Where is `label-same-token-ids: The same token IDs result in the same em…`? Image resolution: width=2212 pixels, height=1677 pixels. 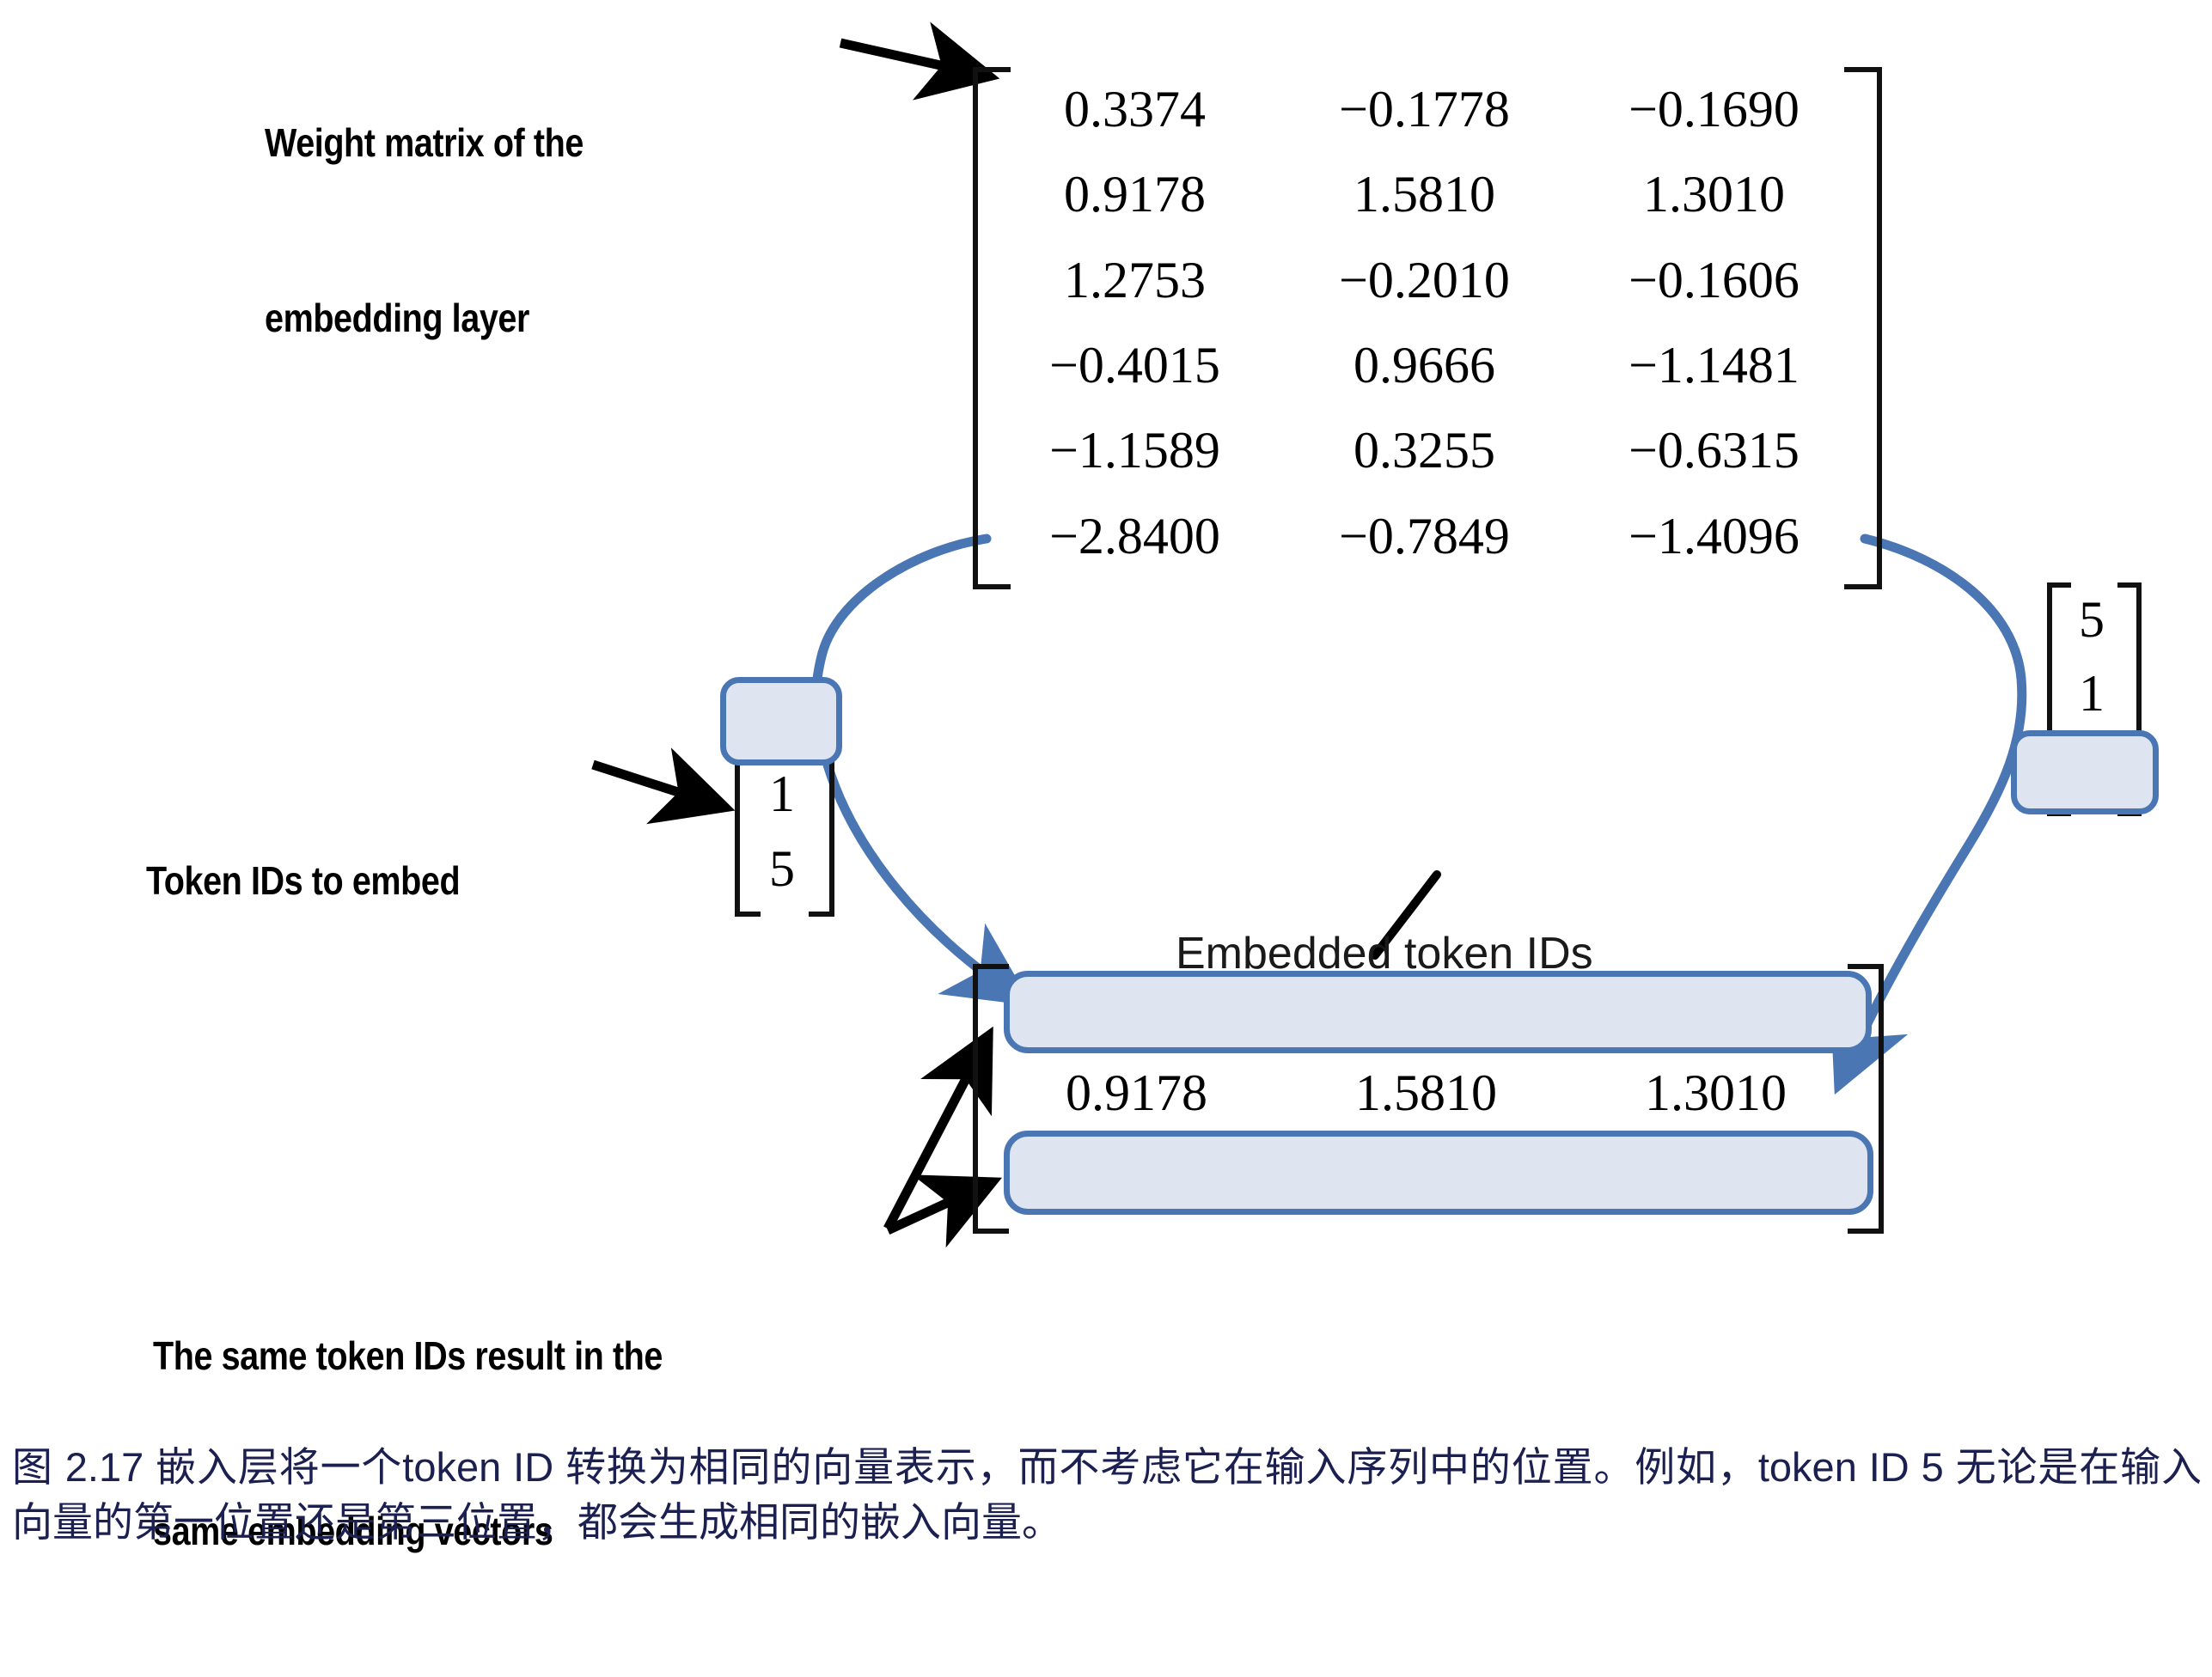
label-same-token-ids: The same token IDs result in the same em… is located at coordinates (596, 1443).